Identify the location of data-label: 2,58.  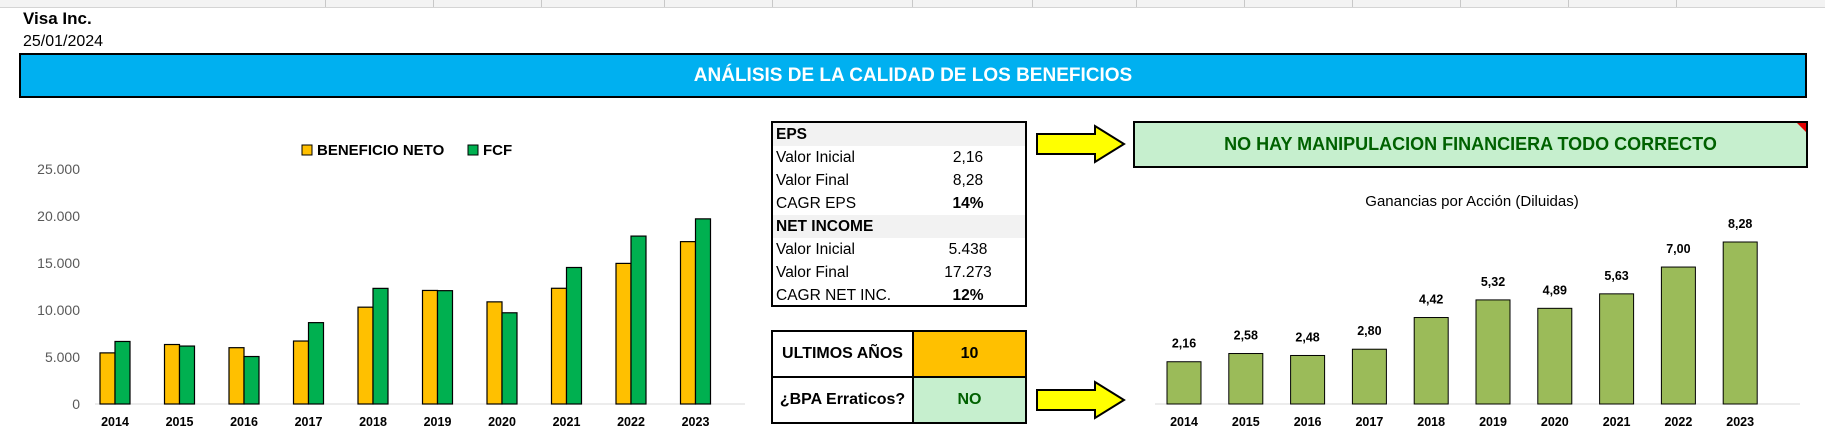
(1246, 336).